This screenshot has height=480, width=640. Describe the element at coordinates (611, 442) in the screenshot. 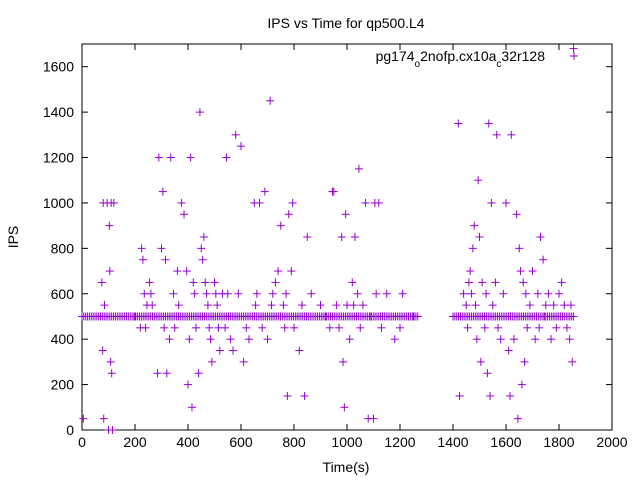

I see `x-tick-label: 2000` at that location.